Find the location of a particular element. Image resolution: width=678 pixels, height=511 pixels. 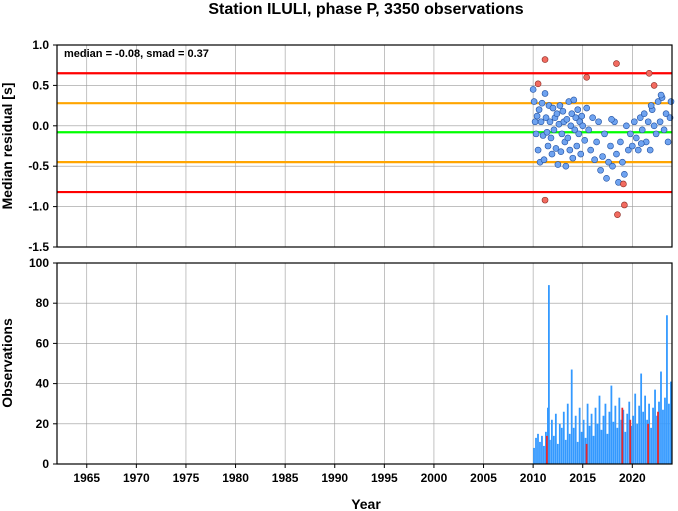

residual-y-tick-label: -1.5 is located at coordinates (38, 247).